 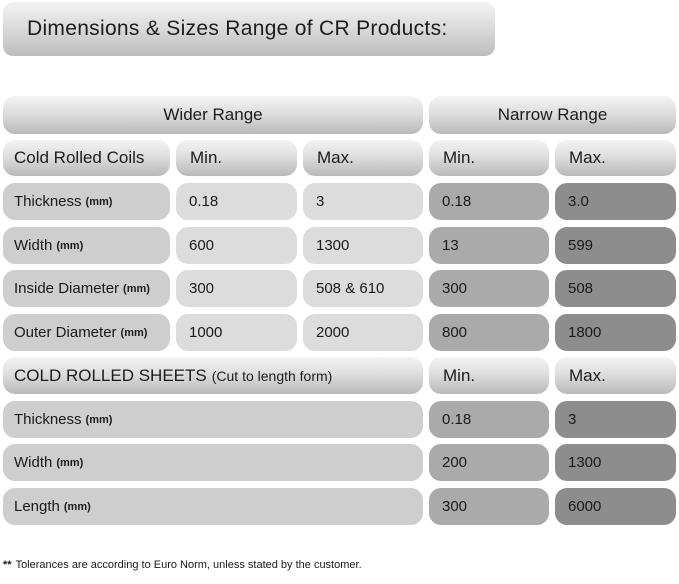 What do you see at coordinates (572, 419) in the screenshot?
I see `sheets-max-value: 3` at bounding box center [572, 419].